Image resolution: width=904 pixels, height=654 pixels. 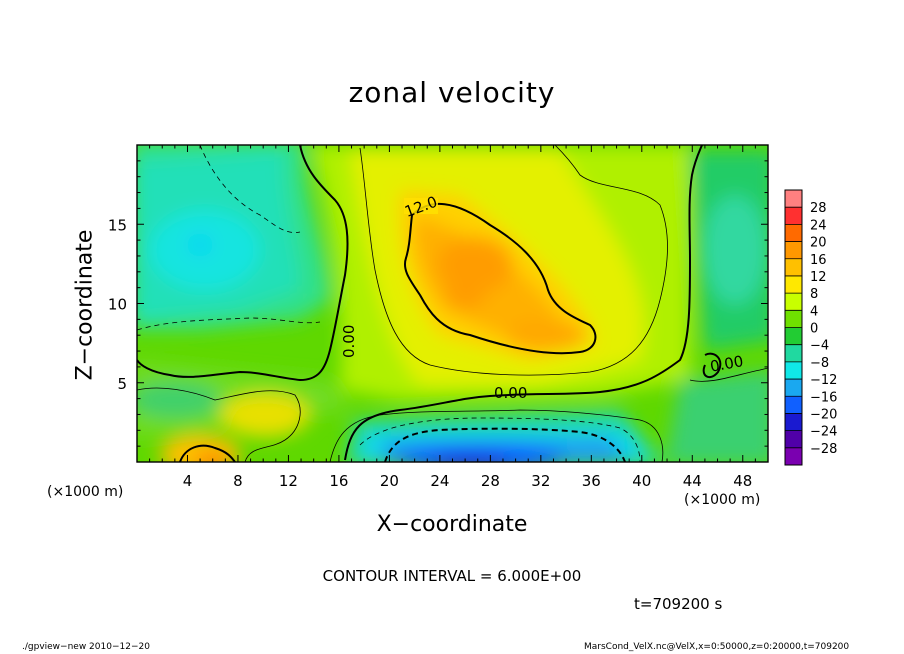 What do you see at coordinates (678, 604) in the screenshot?
I see `time-label: t=709200 s` at bounding box center [678, 604].